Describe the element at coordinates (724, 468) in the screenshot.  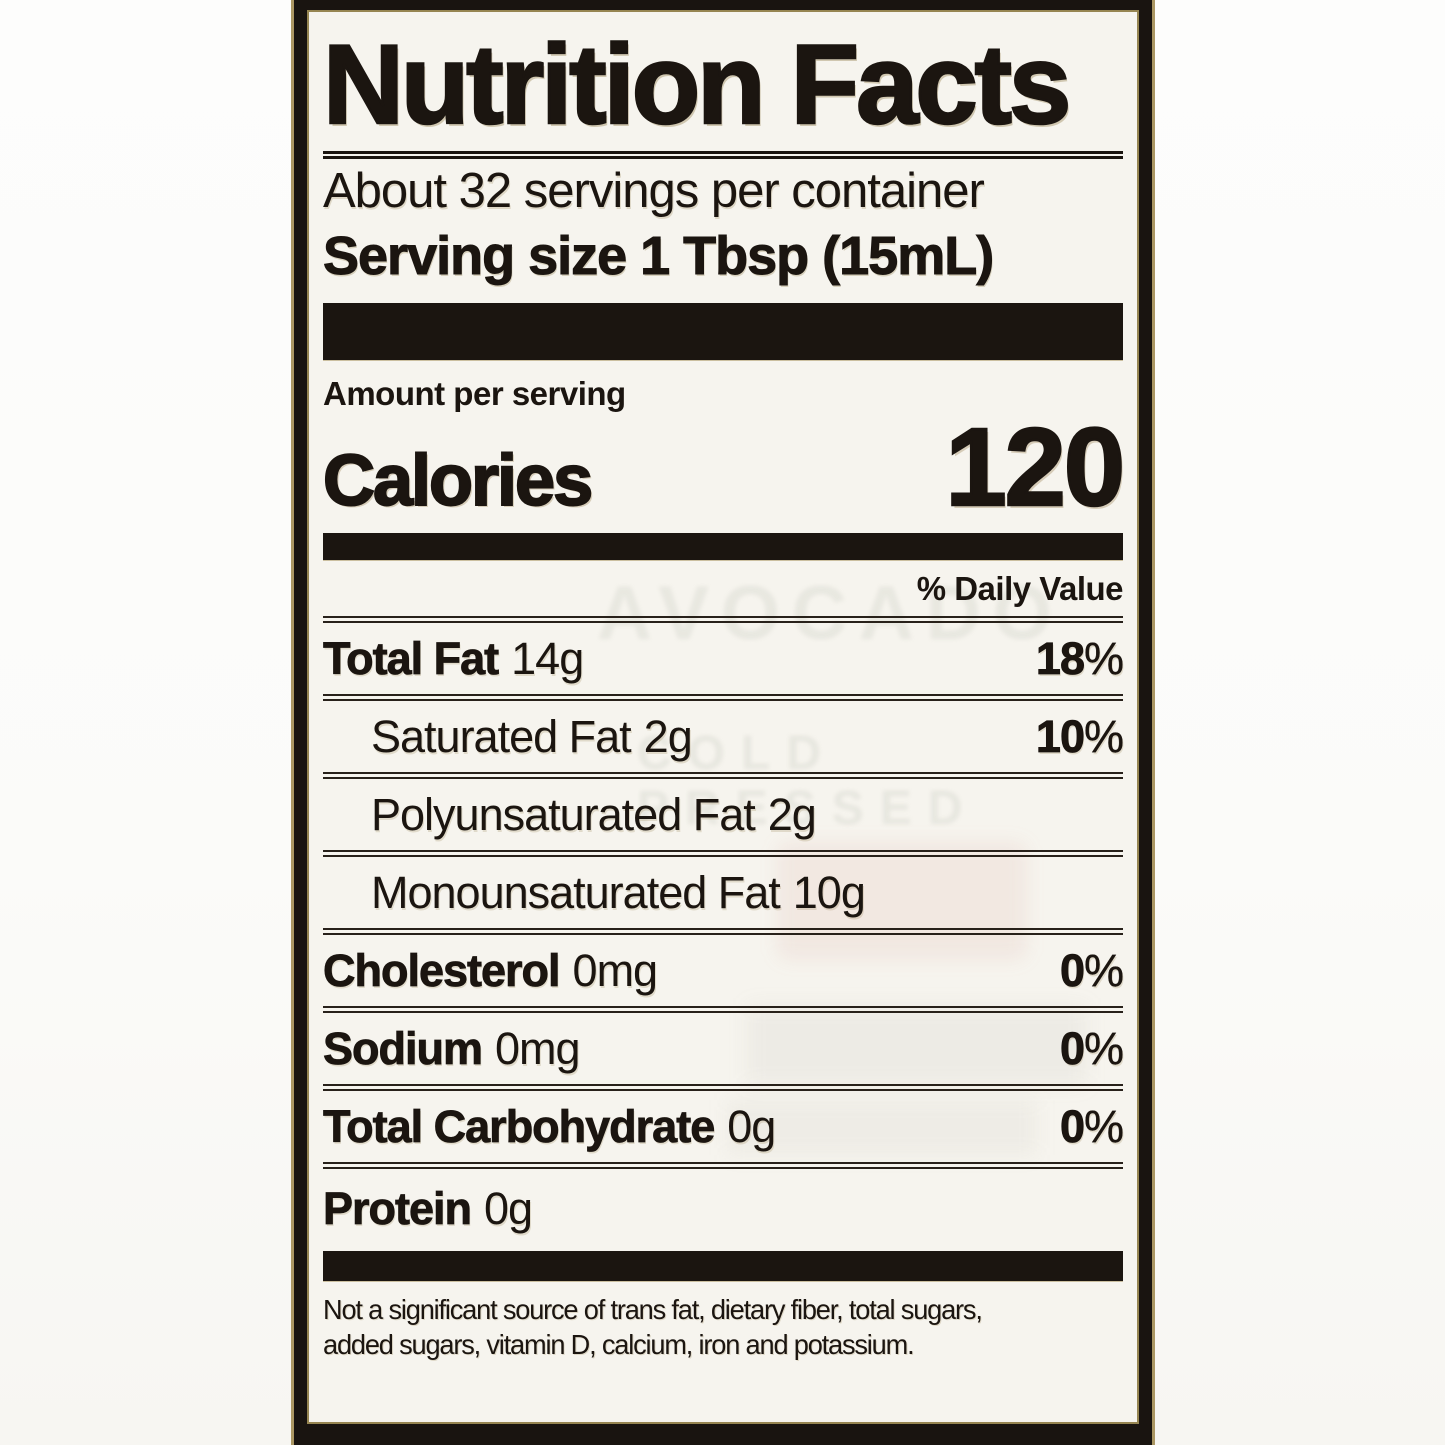
I see `calories-row: Calories 120` at that location.